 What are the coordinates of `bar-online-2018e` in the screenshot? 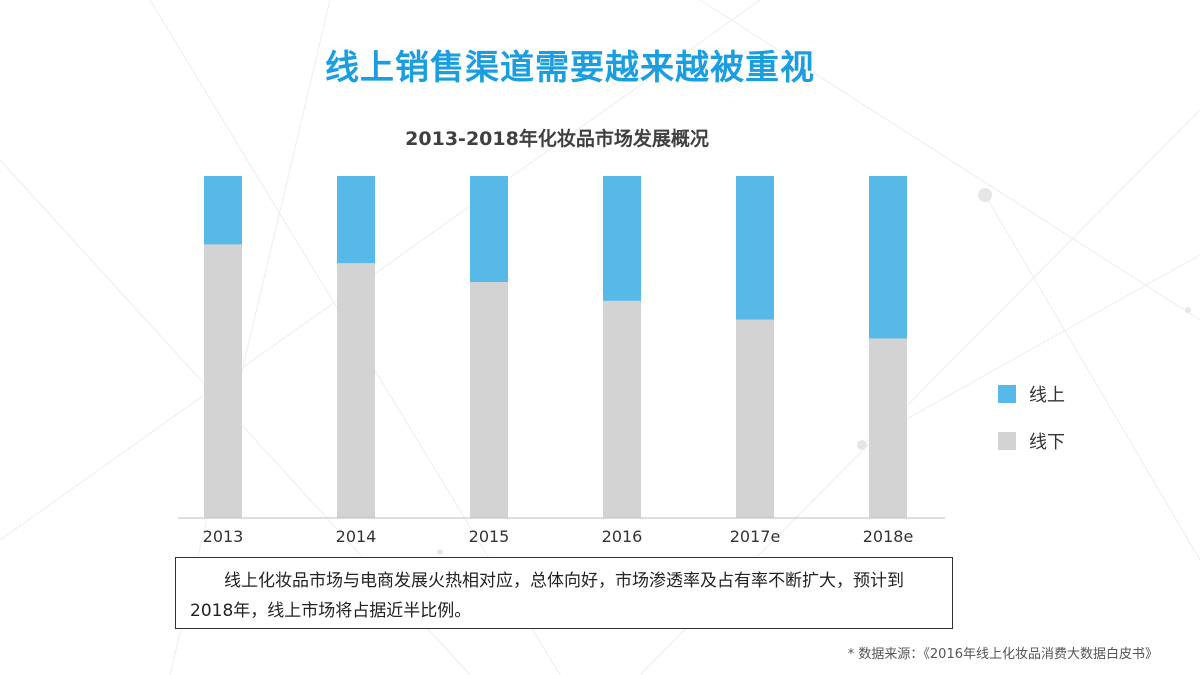 It's located at (888, 257).